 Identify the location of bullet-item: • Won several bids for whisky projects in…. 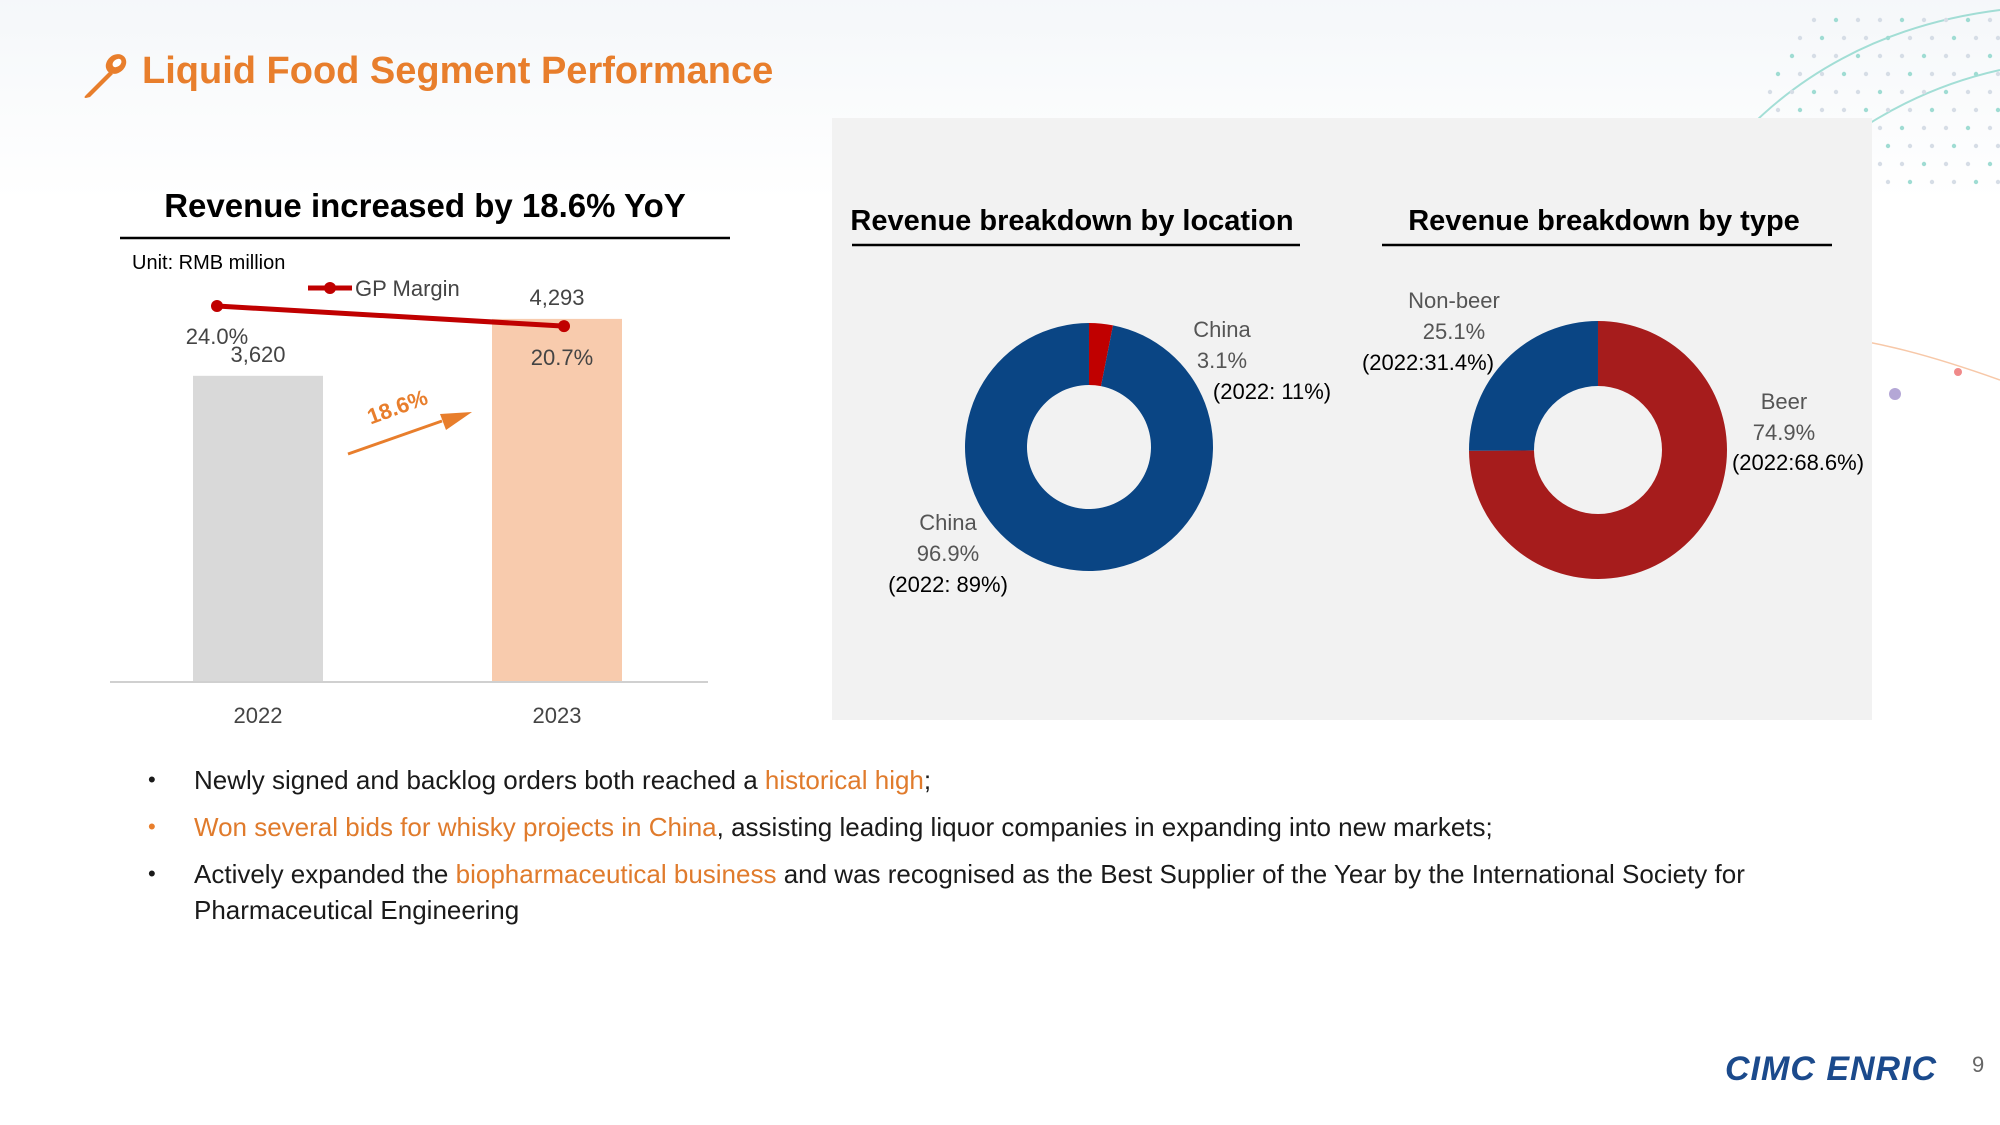
(1022, 827).